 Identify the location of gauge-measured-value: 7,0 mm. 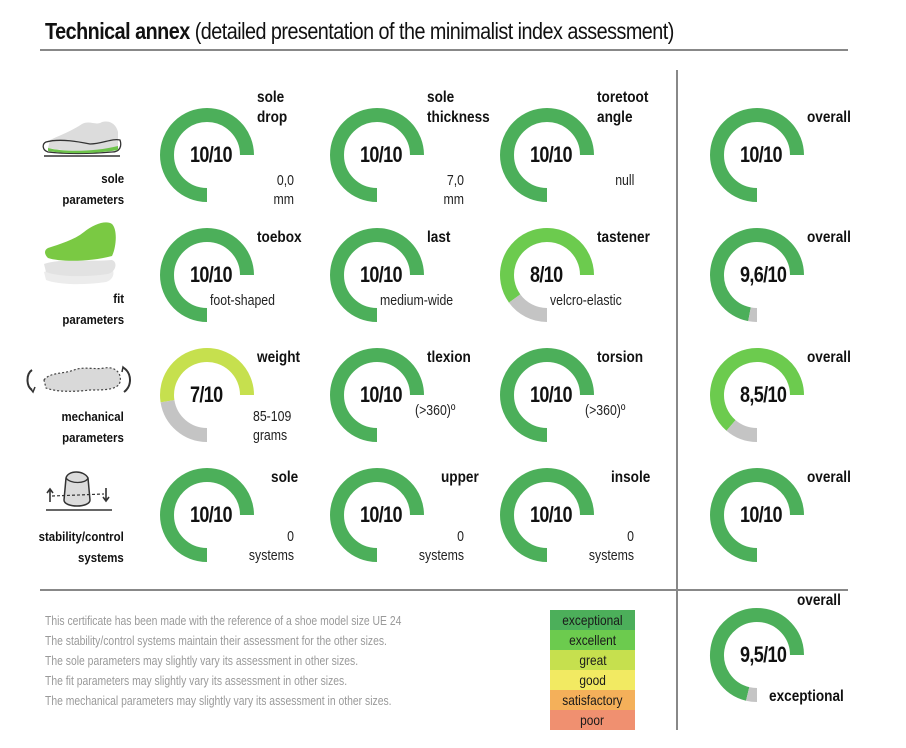
(454, 190).